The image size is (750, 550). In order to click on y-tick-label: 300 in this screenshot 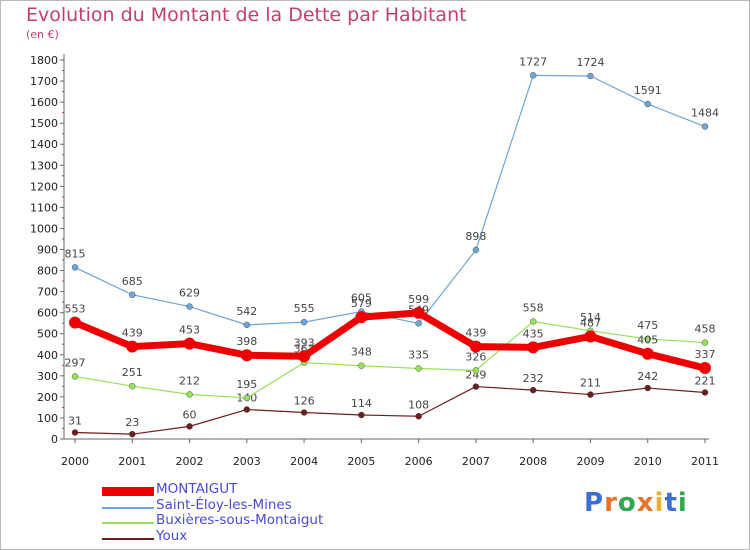, I will do `click(47, 376)`.